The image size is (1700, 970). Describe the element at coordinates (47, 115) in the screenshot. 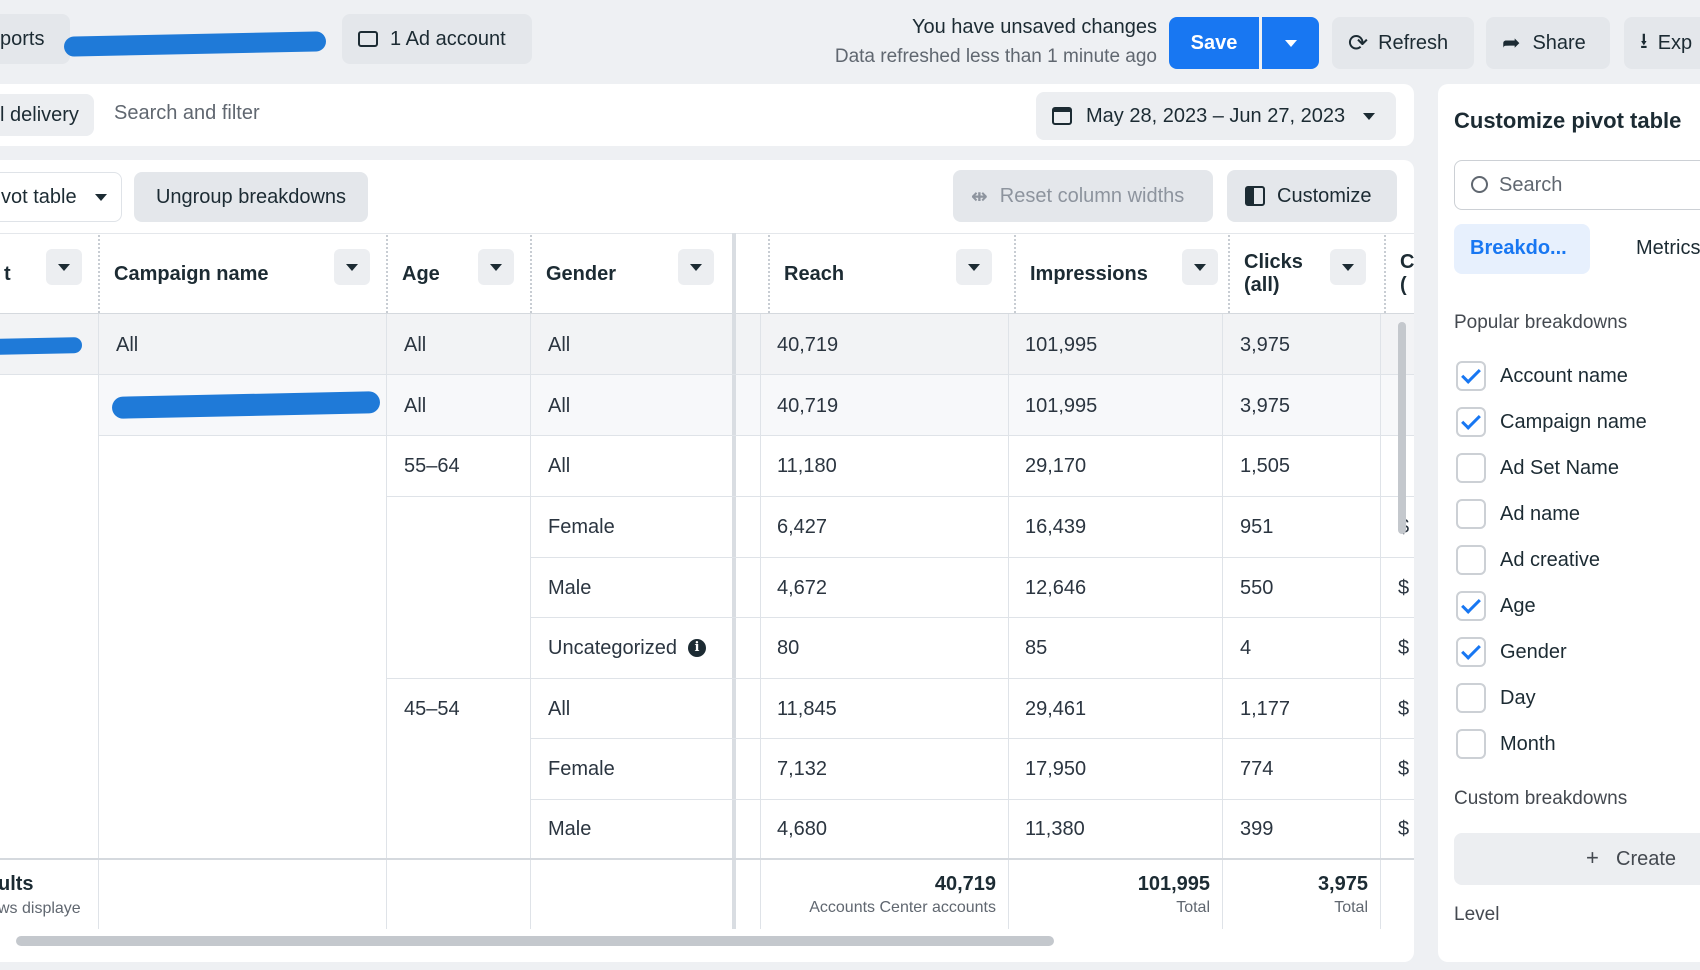

I see `delivery-filter-chip: l delivery` at that location.